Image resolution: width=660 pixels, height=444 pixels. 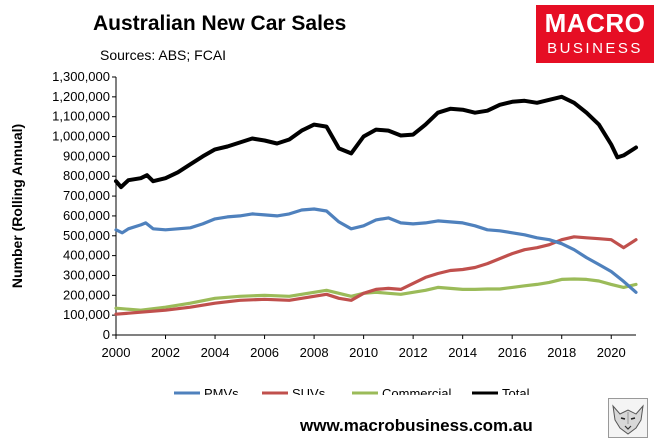 What do you see at coordinates (86, 175) in the screenshot?
I see `y-tick-label: 800,000` at bounding box center [86, 175].